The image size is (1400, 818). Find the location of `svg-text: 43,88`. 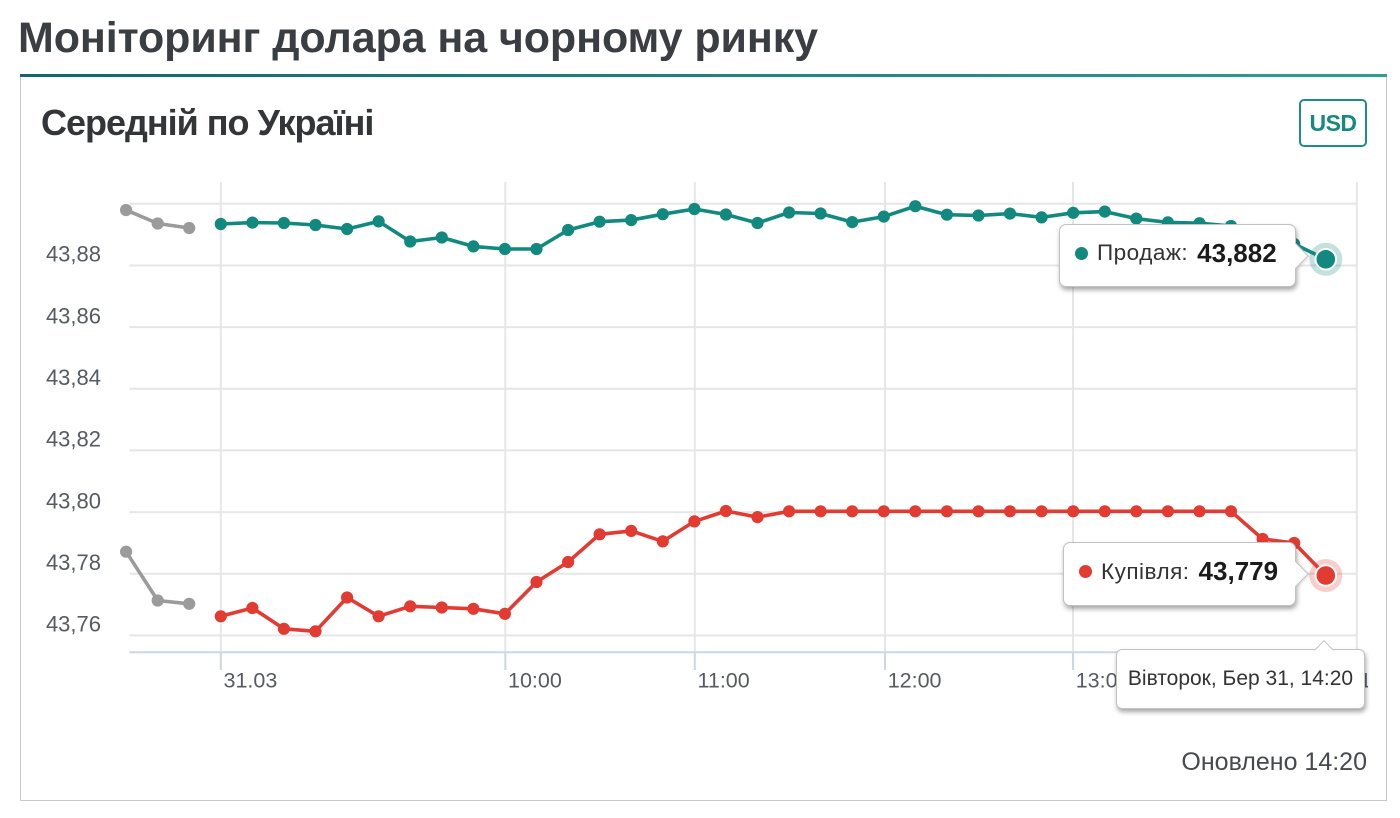

svg-text: 43,88 is located at coordinates (73, 254).